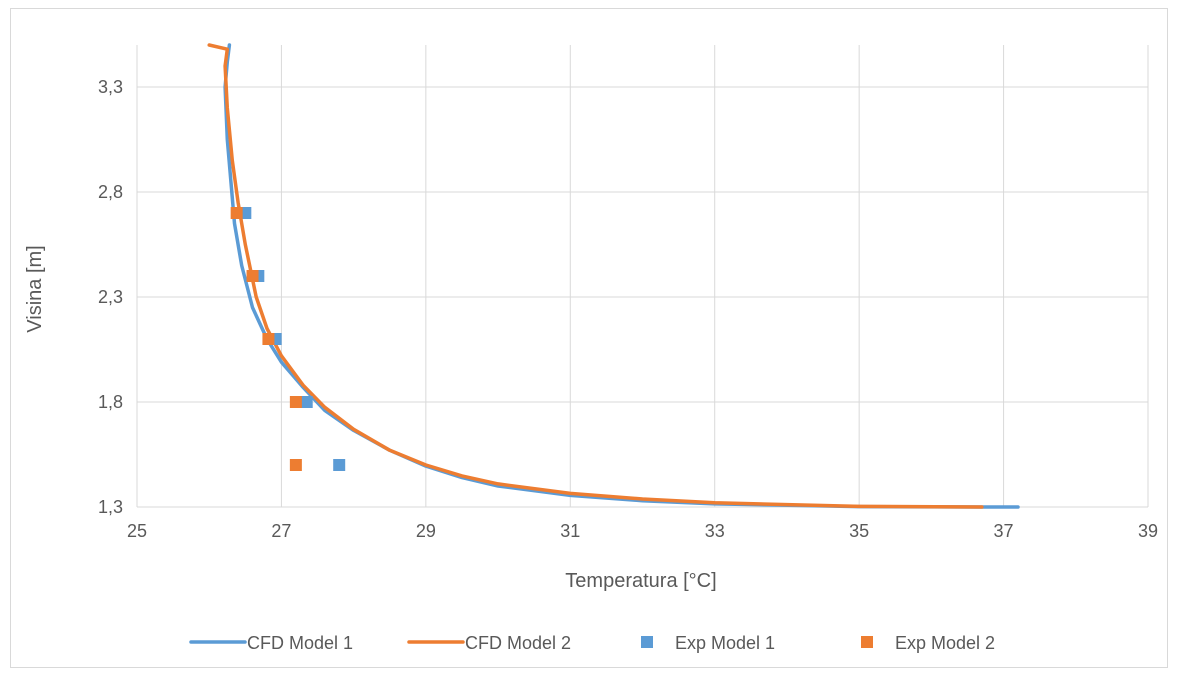 The height and width of the screenshot is (678, 1178). What do you see at coordinates (281, 531) in the screenshot?
I see `x-tick-label: 27` at bounding box center [281, 531].